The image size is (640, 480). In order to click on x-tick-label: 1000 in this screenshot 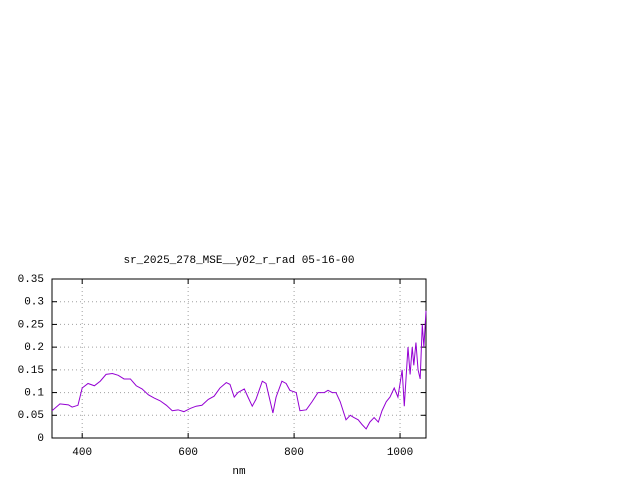, I will do `click(400, 453)`.